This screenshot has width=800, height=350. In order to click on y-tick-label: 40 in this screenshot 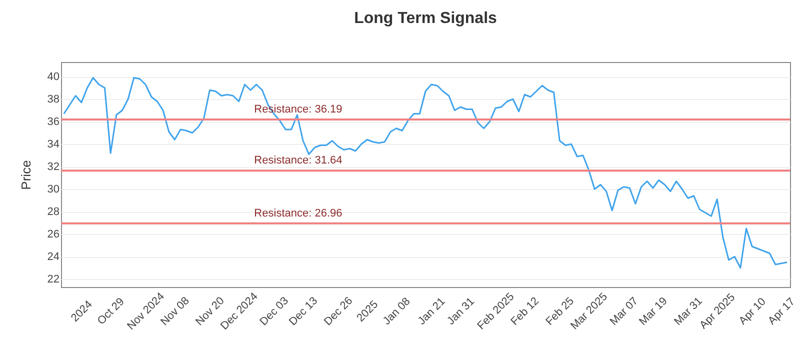, I will do `click(53, 77)`.